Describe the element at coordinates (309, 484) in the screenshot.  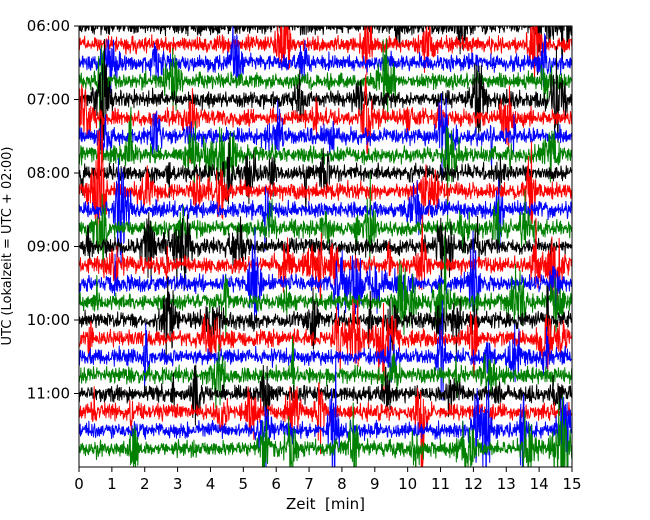
I see `x-tick-label: 7` at that location.